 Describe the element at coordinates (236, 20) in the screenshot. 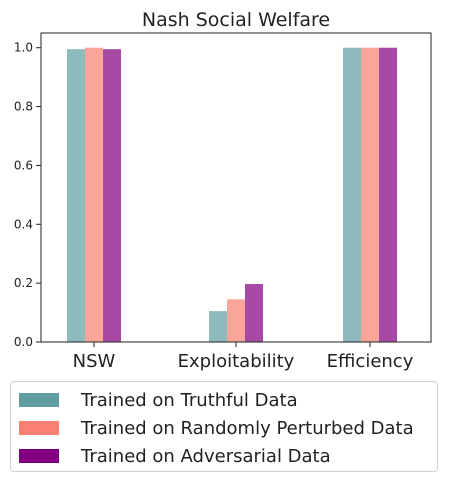

I see `chart-title: Nash Social Welfare` at that location.